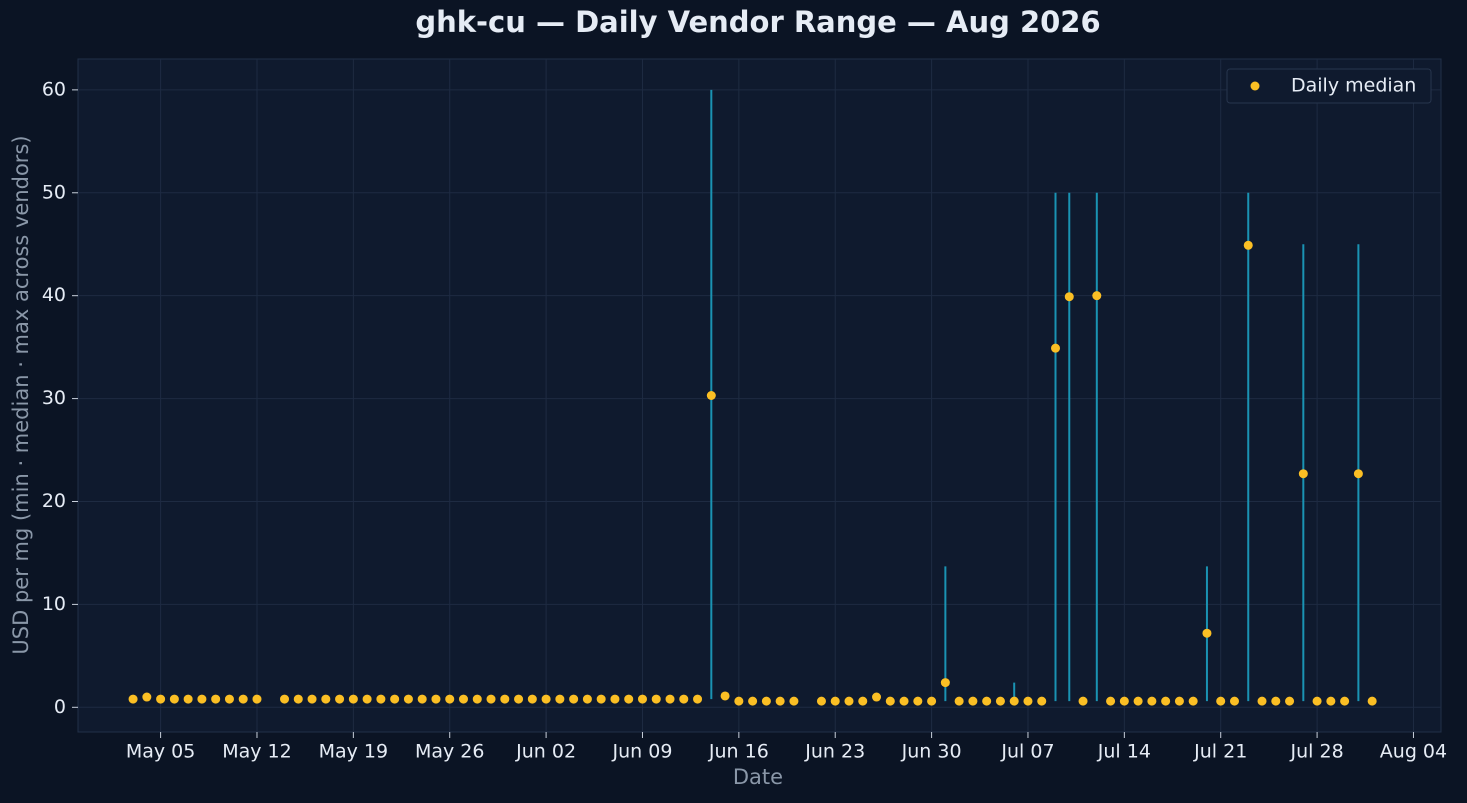 The image size is (1467, 803). What do you see at coordinates (54, 192) in the screenshot?
I see `y-tick-label: 50` at bounding box center [54, 192].